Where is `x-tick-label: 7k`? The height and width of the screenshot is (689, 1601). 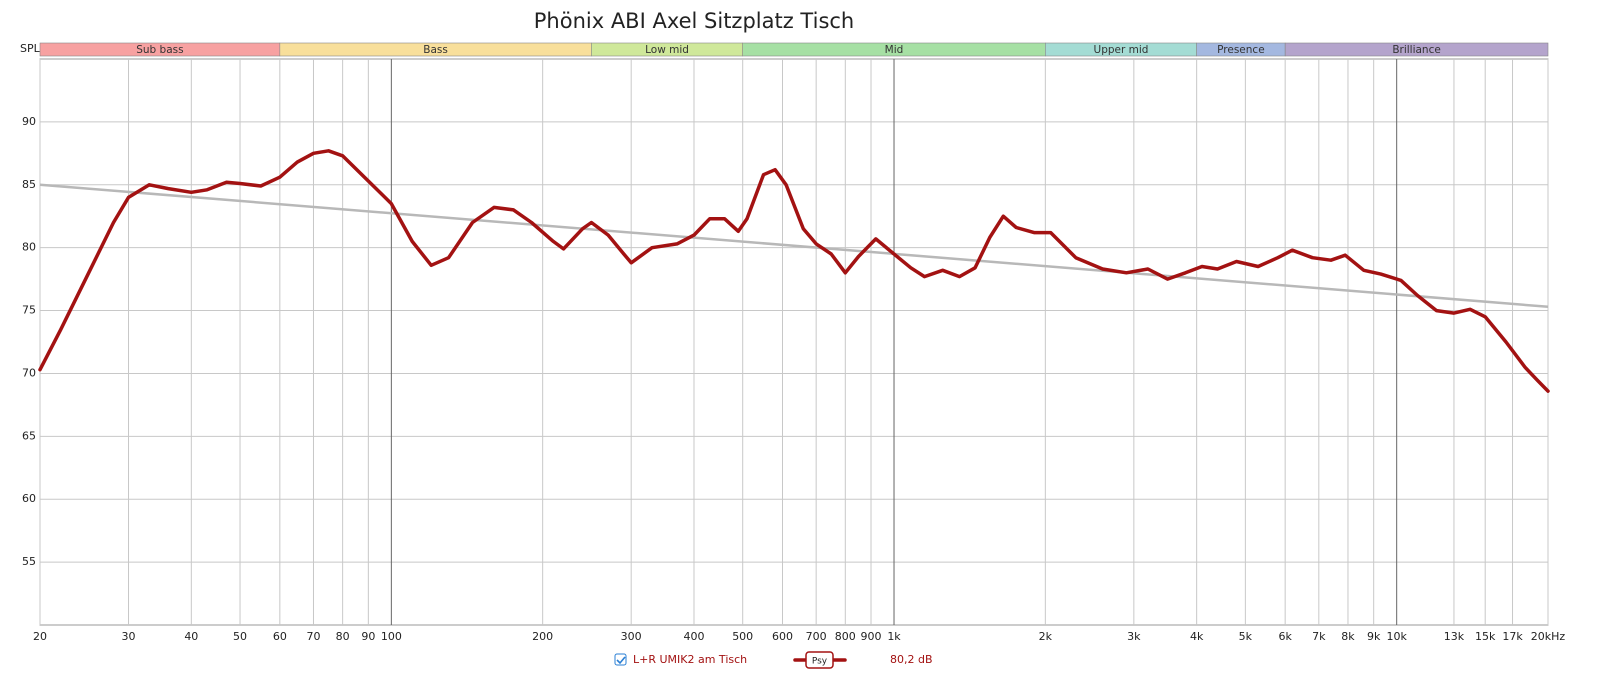 x-tick-label: 7k is located at coordinates (1319, 636).